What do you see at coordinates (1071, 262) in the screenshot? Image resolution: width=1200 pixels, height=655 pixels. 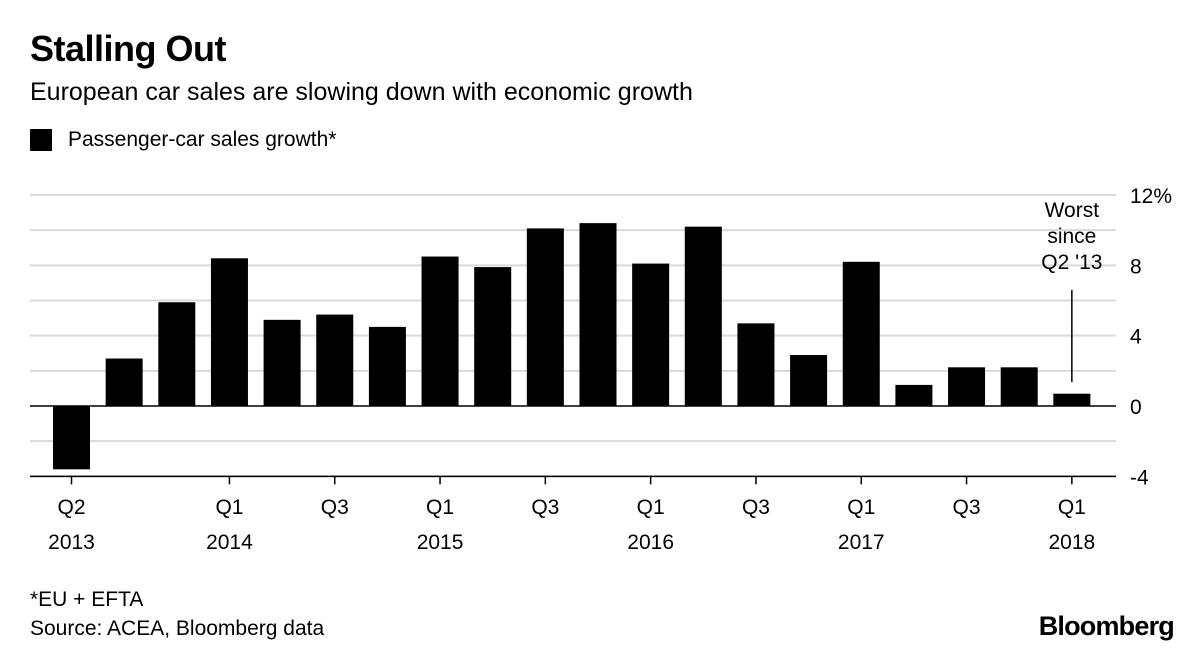 I see `annotation-text: Q2 '13` at bounding box center [1071, 262].